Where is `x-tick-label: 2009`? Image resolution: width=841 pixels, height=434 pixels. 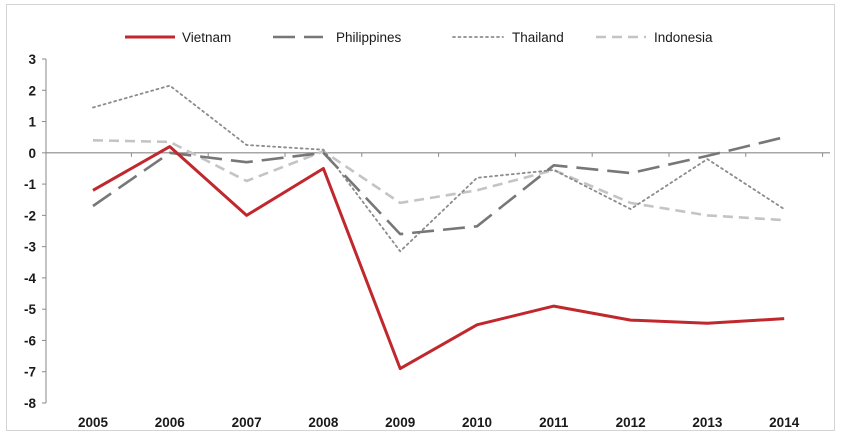 x-tick-label: 2009 is located at coordinates (400, 422).